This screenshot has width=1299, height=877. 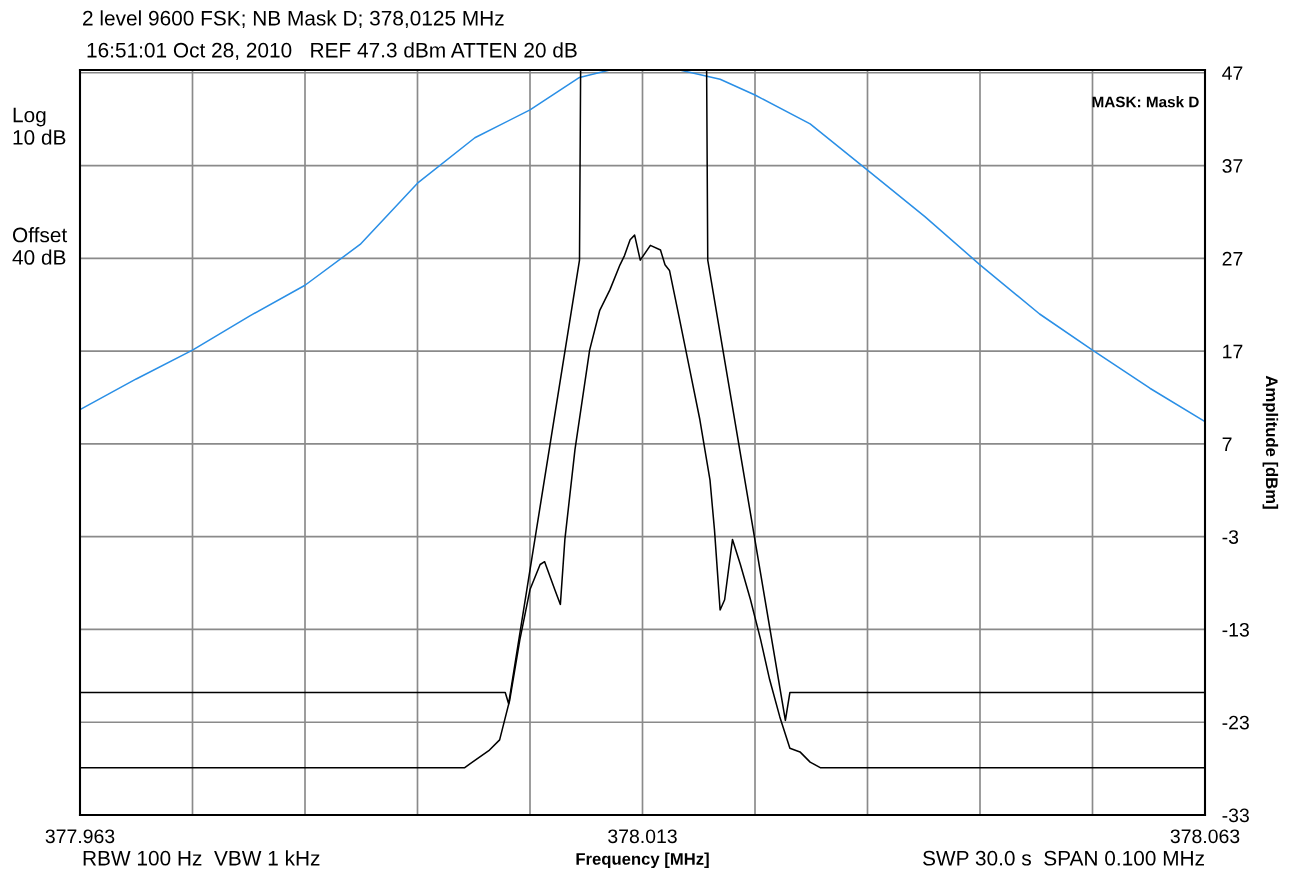 What do you see at coordinates (1235, 722) in the screenshot?
I see `y-tick-label: -23` at bounding box center [1235, 722].